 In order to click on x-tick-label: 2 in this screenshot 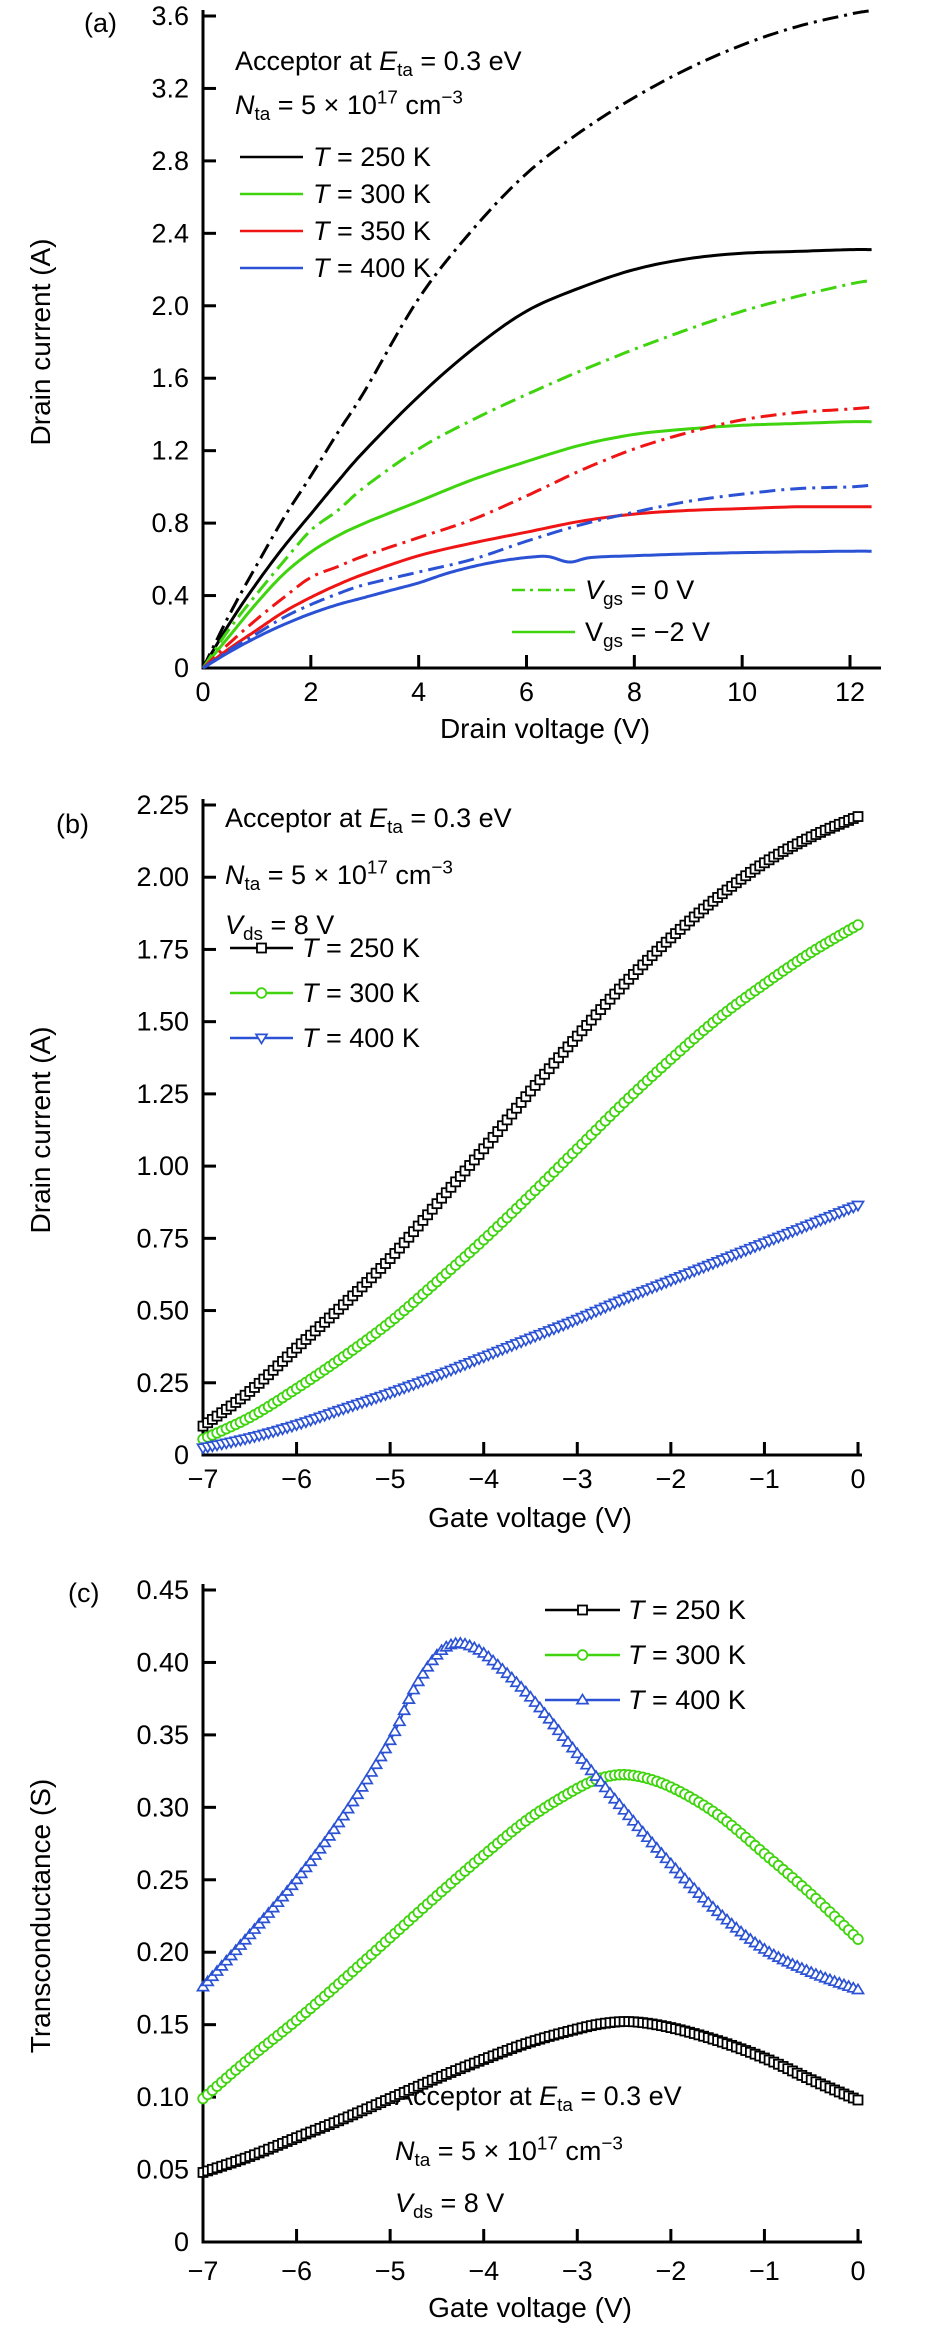, I will do `click(310, 692)`.